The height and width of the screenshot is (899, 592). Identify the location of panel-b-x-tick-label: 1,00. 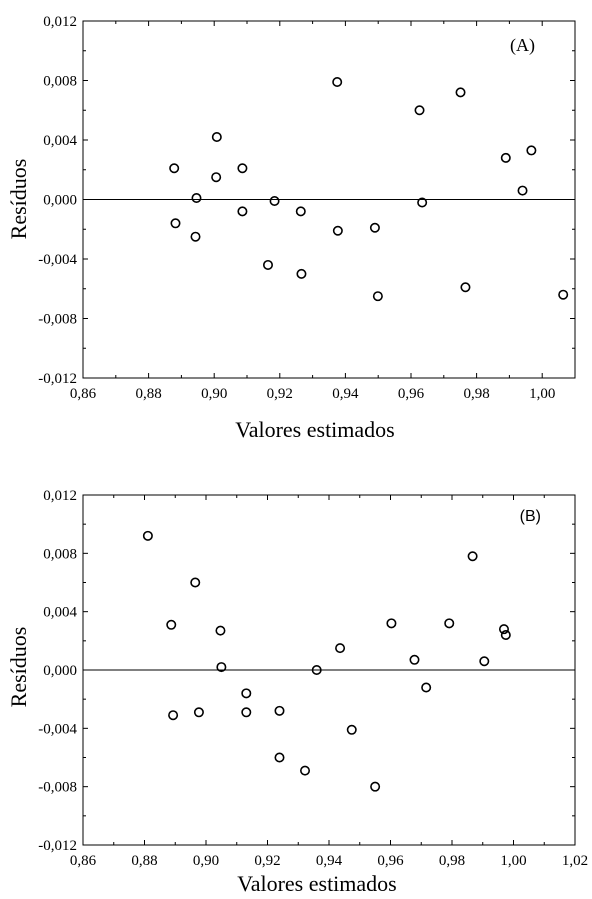
(513, 861).